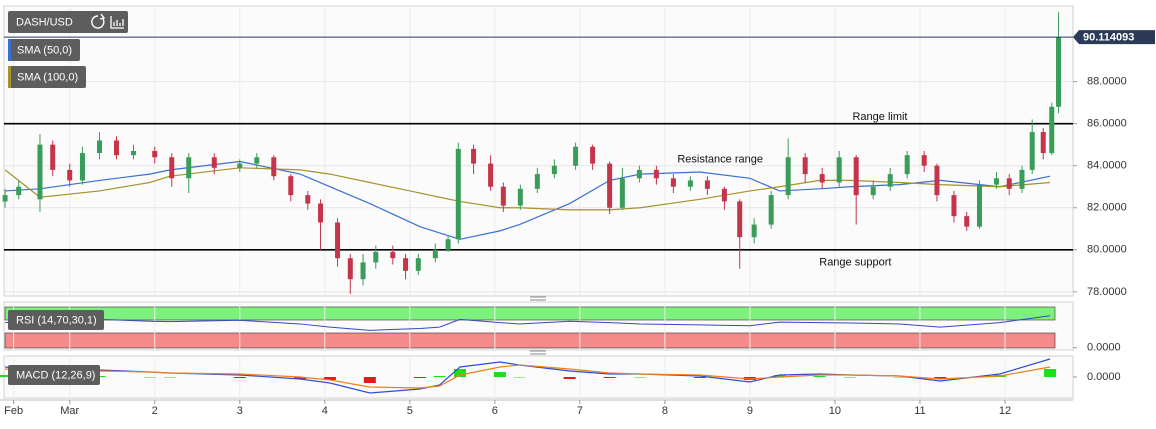  Describe the element at coordinates (750, 411) in the screenshot. I see `x-tick-label: 9` at that location.